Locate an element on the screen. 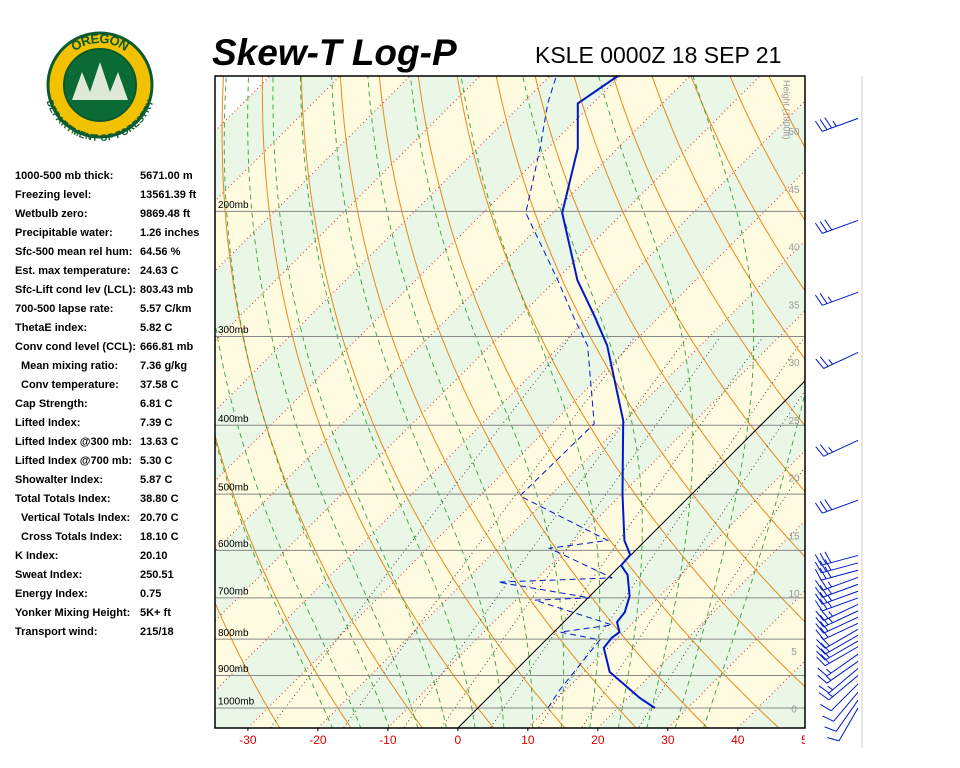  index-label: Sweat Index: is located at coordinates (48, 575).